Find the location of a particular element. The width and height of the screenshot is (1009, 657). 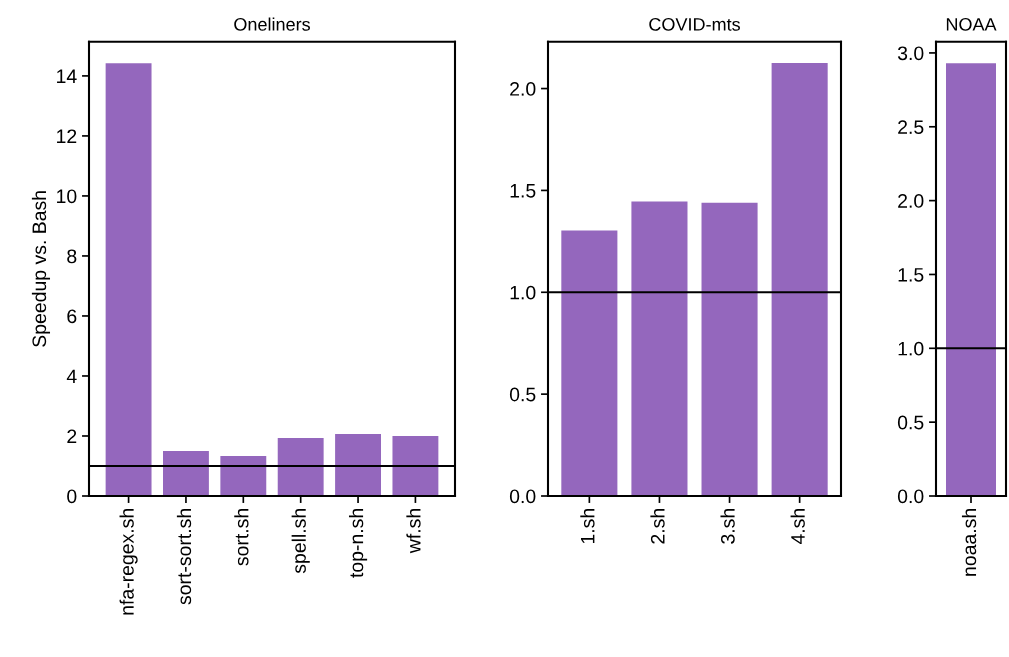

chart-title: Oneliners is located at coordinates (272, 24).